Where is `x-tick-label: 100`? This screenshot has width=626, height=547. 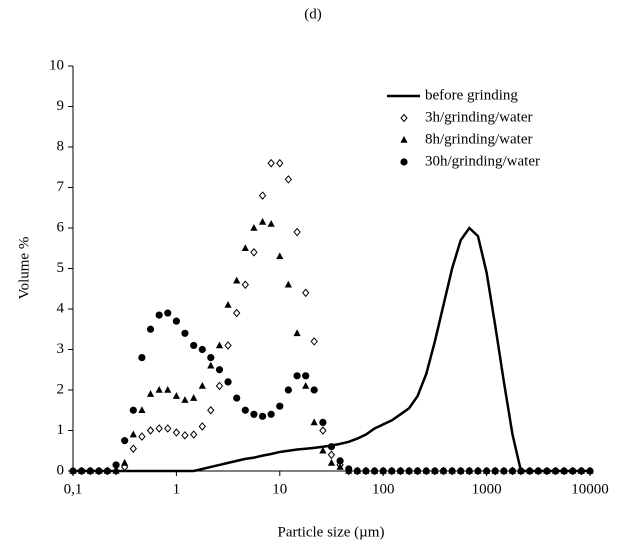
x-tick-label: 100 is located at coordinates (383, 489).